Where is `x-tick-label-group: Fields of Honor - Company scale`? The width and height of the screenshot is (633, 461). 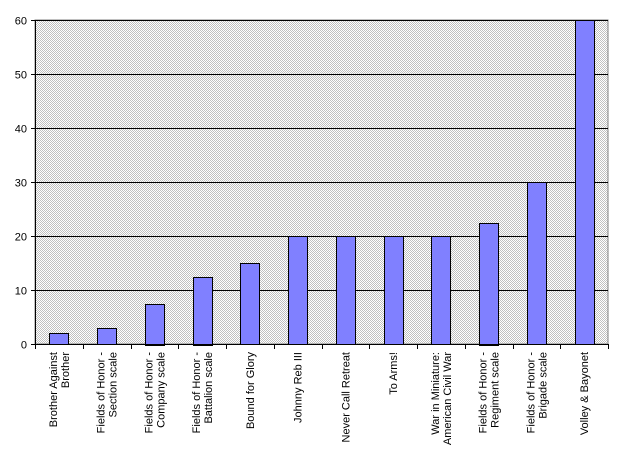 x-tick-label-group: Fields of Honor - Company scale is located at coordinates (155, 393).